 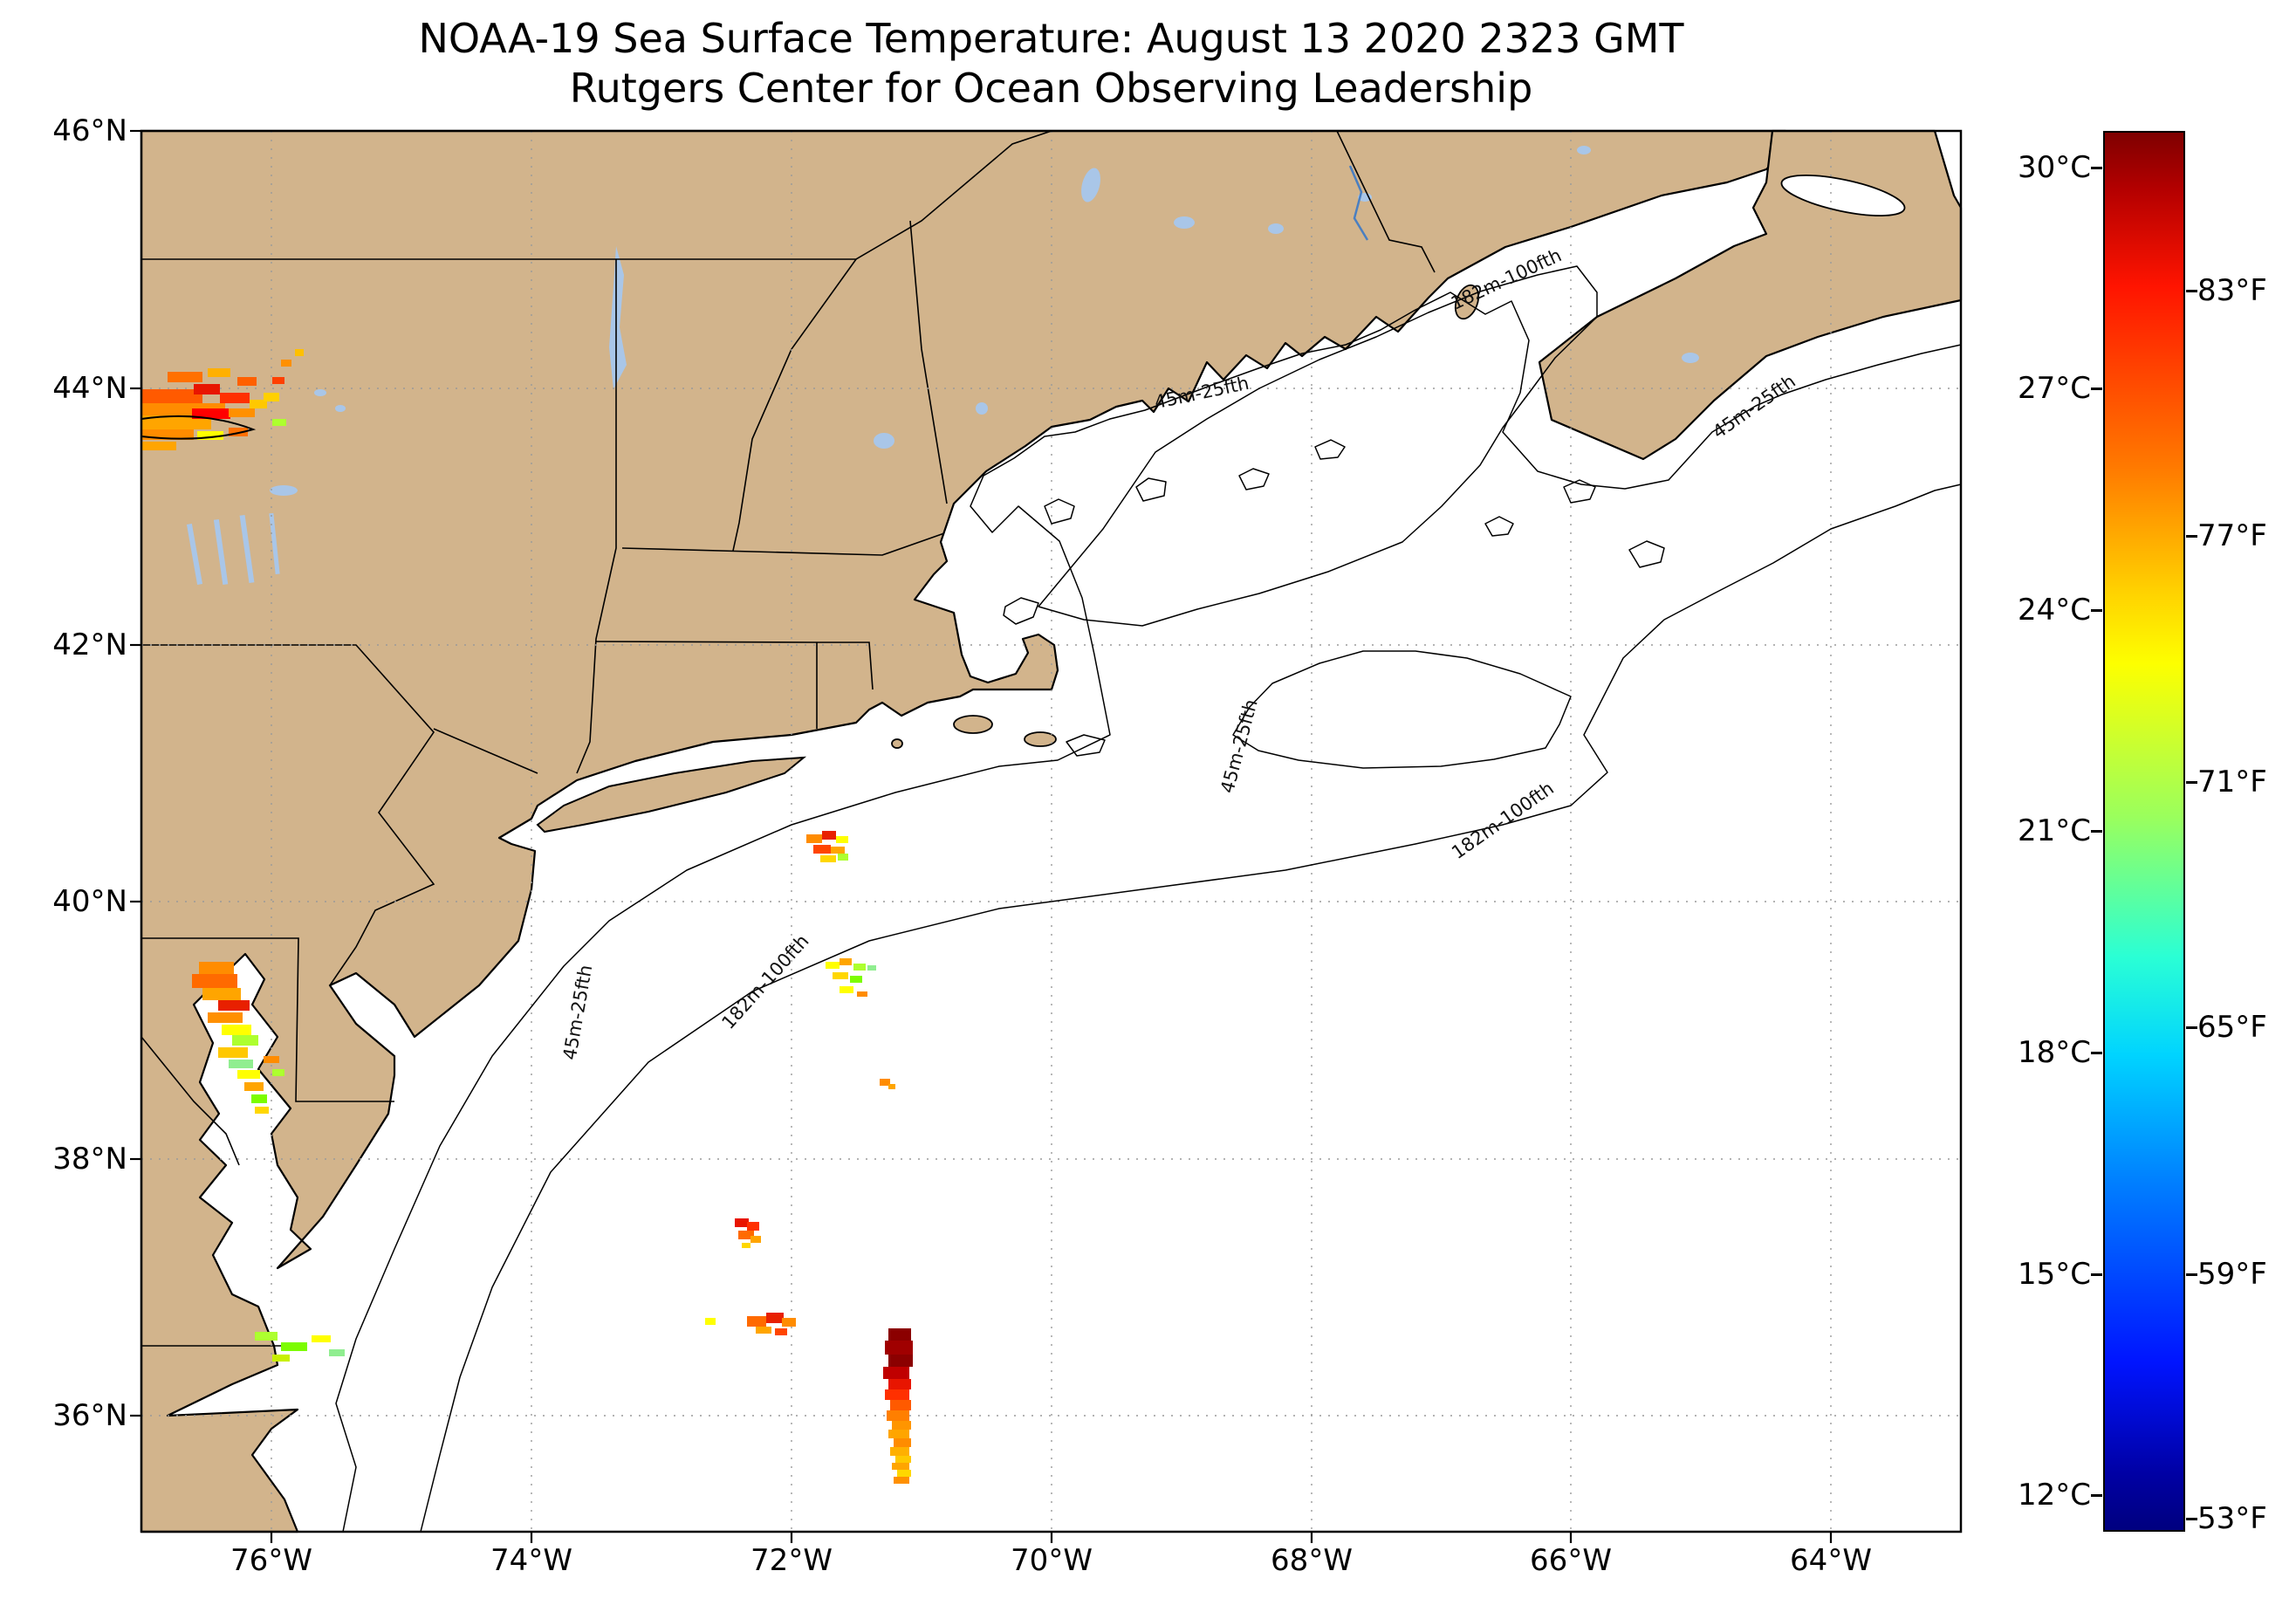 I want to click on x-tick-label: 66°W, so click(x=1571, y=1560).